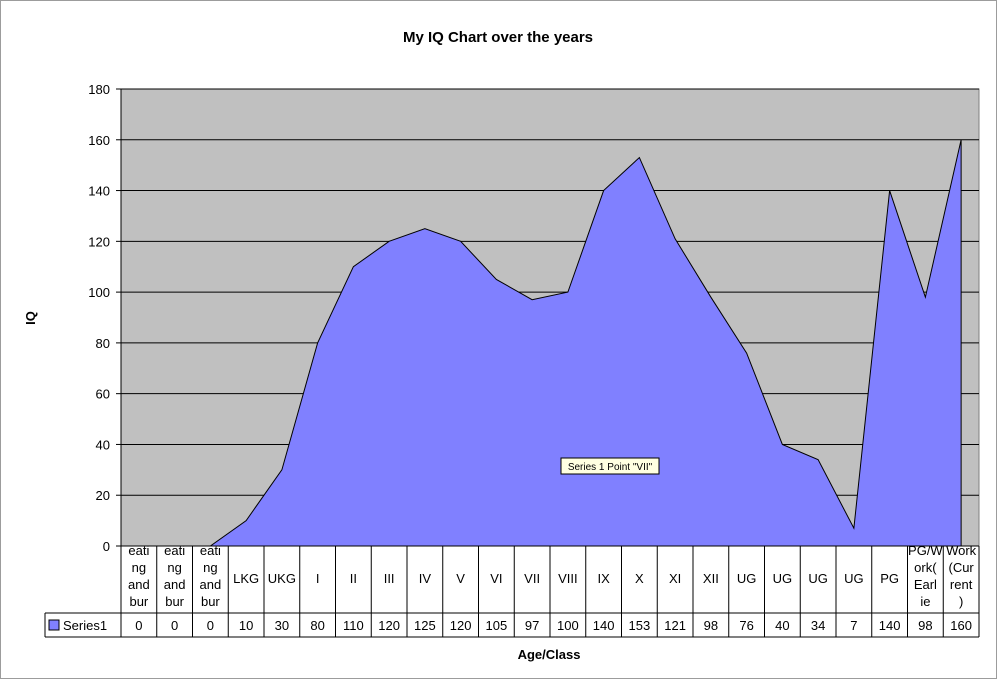 This screenshot has width=997, height=679. What do you see at coordinates (568, 578) in the screenshot?
I see `x-category-label: VIII` at bounding box center [568, 578].